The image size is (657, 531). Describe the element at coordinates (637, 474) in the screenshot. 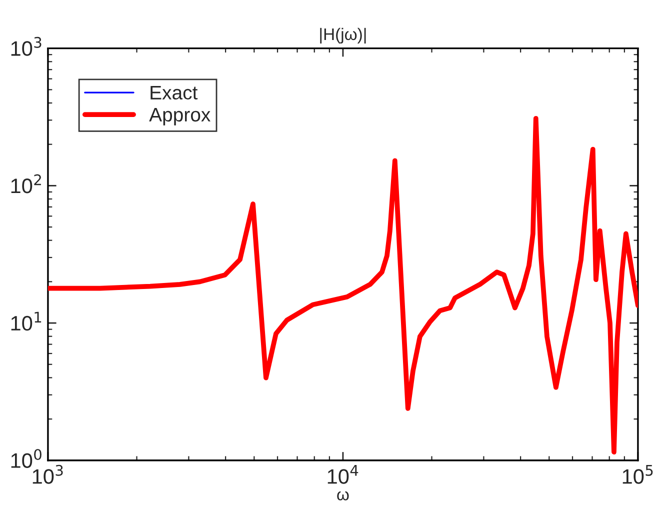

I see `x-tick-label: 10$^{5}$` at that location.